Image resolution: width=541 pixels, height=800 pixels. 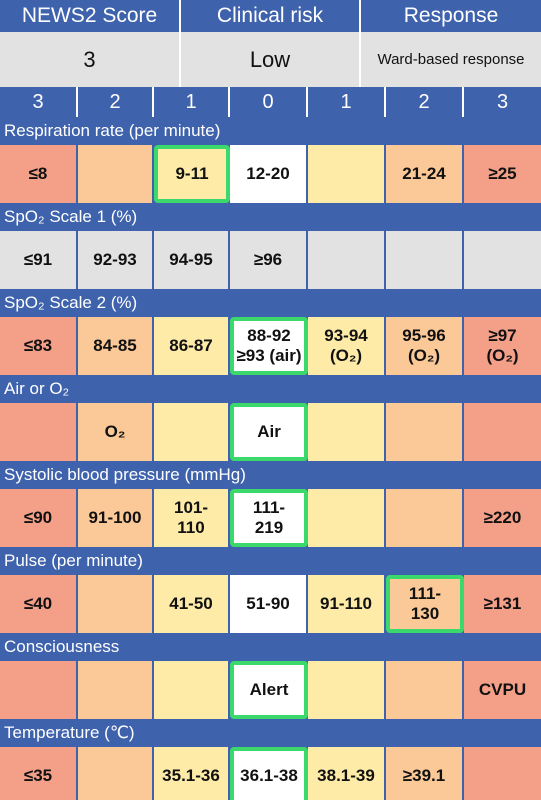 I want to click on score-cell: 86-87, so click(x=192, y=346).